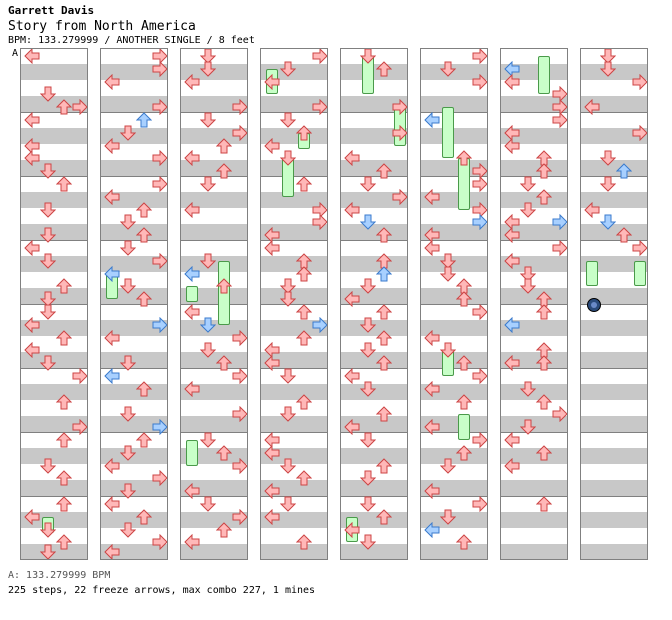 The width and height of the screenshot is (672, 620). What do you see at coordinates (102, 26) in the screenshot?
I see `song-title: Story from North America` at bounding box center [102, 26].